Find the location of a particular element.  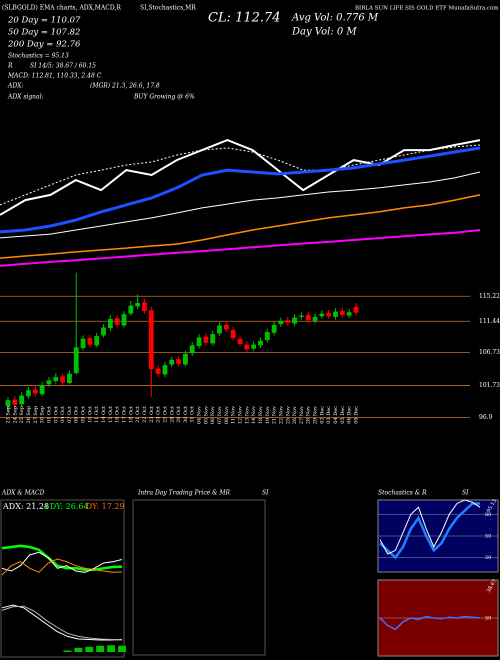

x-tick-label: 06 Nov is located at coordinates (213, 415).